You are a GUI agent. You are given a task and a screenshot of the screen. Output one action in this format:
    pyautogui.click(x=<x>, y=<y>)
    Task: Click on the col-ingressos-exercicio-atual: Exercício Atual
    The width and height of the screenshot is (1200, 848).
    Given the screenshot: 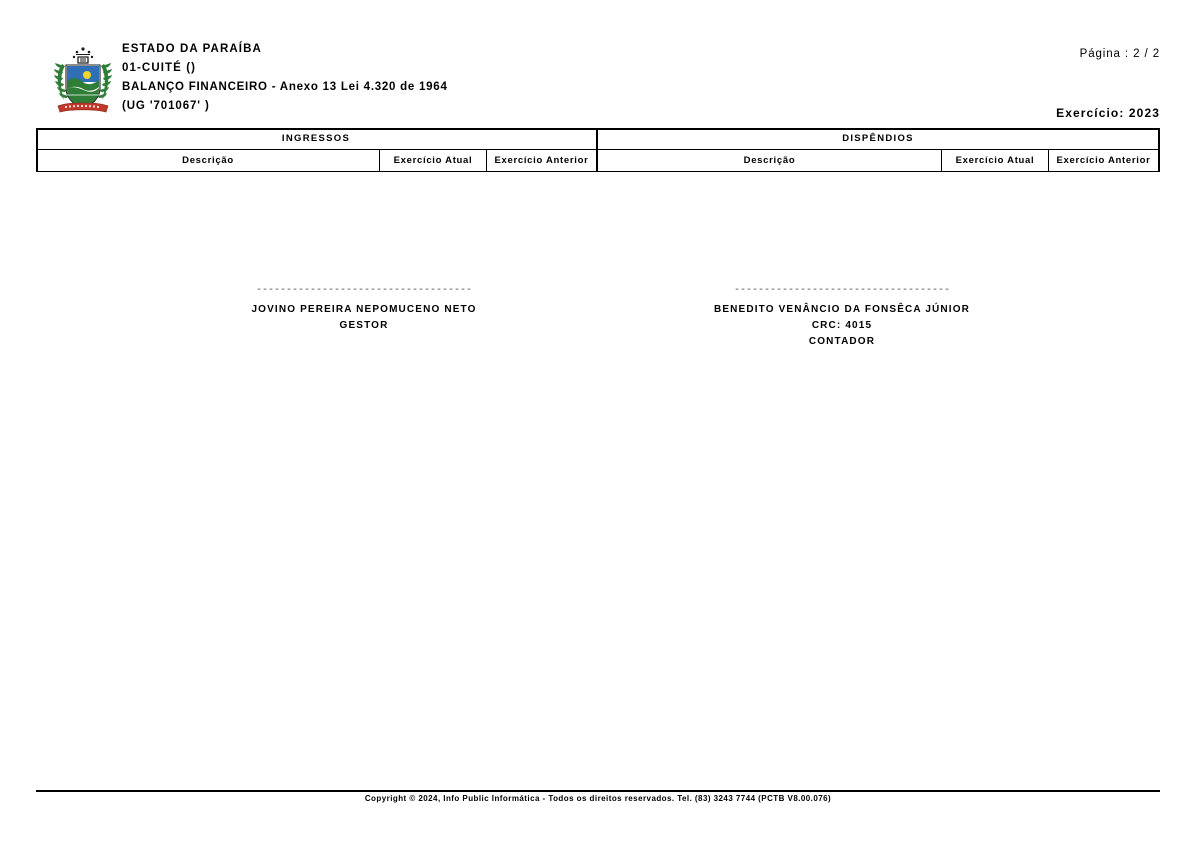 What is the action you would take?
    pyautogui.click(x=433, y=160)
    